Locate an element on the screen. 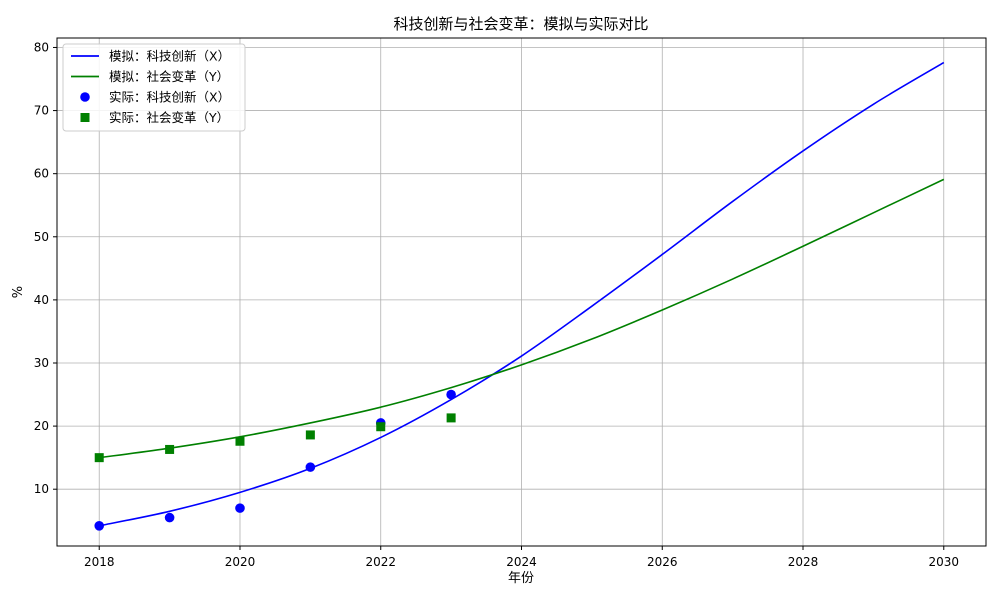  y-tick-label: 50 is located at coordinates (41, 237).